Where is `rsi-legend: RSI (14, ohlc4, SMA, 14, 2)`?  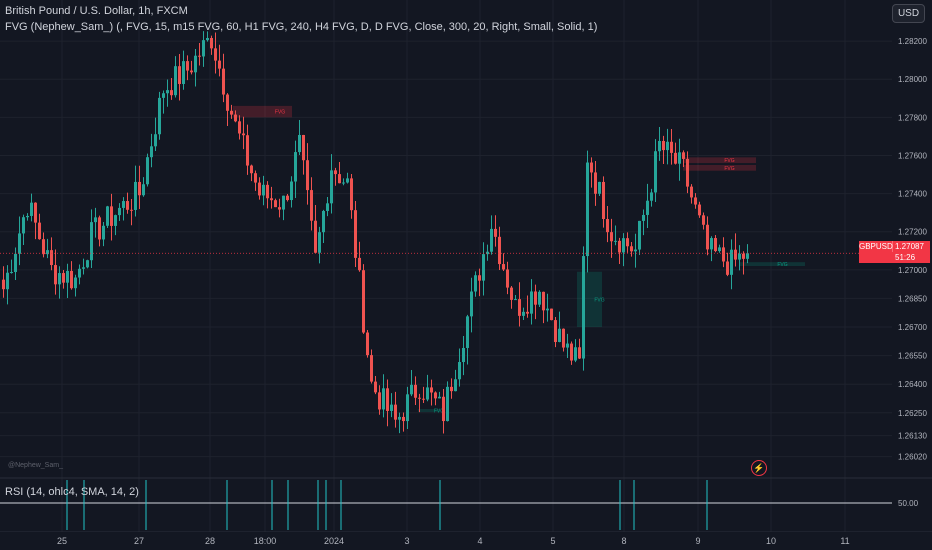 rsi-legend: RSI (14, ohlc4, SMA, 14, 2) is located at coordinates (72, 492).